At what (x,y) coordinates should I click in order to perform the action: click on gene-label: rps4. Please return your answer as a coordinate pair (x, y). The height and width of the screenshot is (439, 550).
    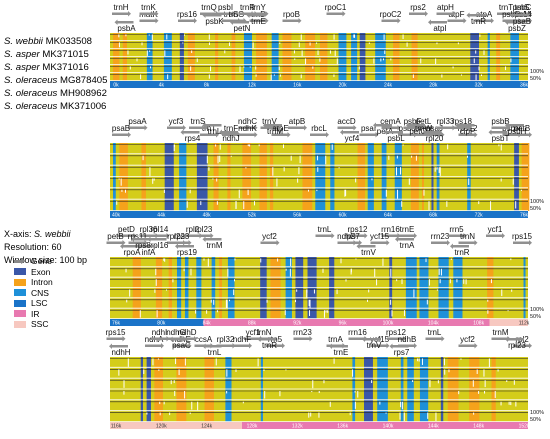
    Looking at the image, I should click on (193, 138).